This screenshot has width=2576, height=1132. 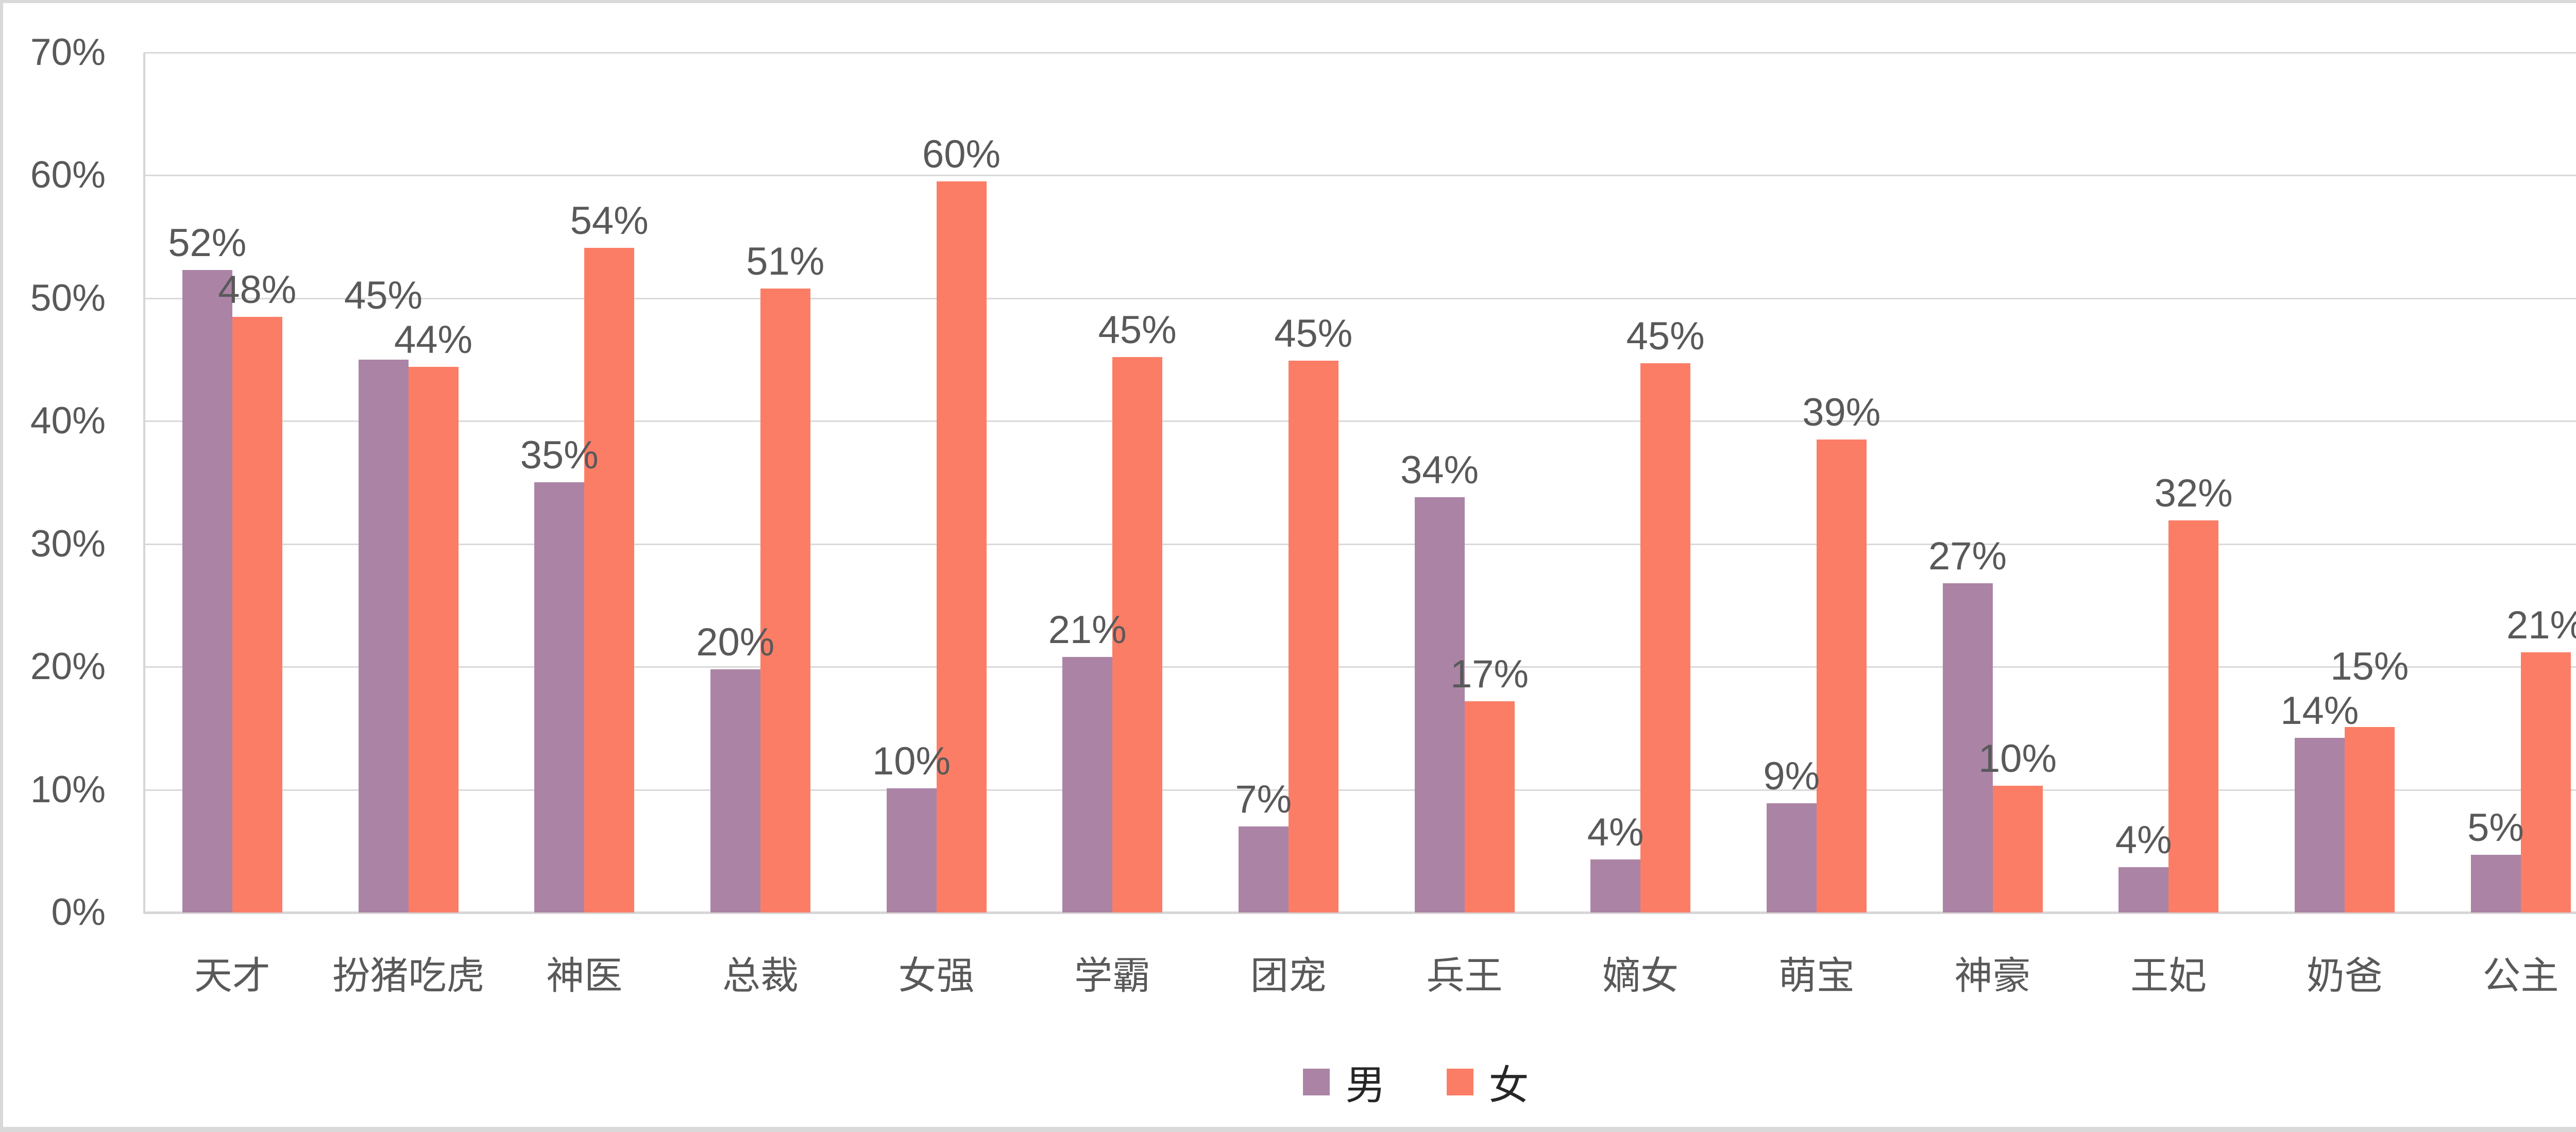 I want to click on value-label-male-女强: 10%, so click(x=911, y=761).